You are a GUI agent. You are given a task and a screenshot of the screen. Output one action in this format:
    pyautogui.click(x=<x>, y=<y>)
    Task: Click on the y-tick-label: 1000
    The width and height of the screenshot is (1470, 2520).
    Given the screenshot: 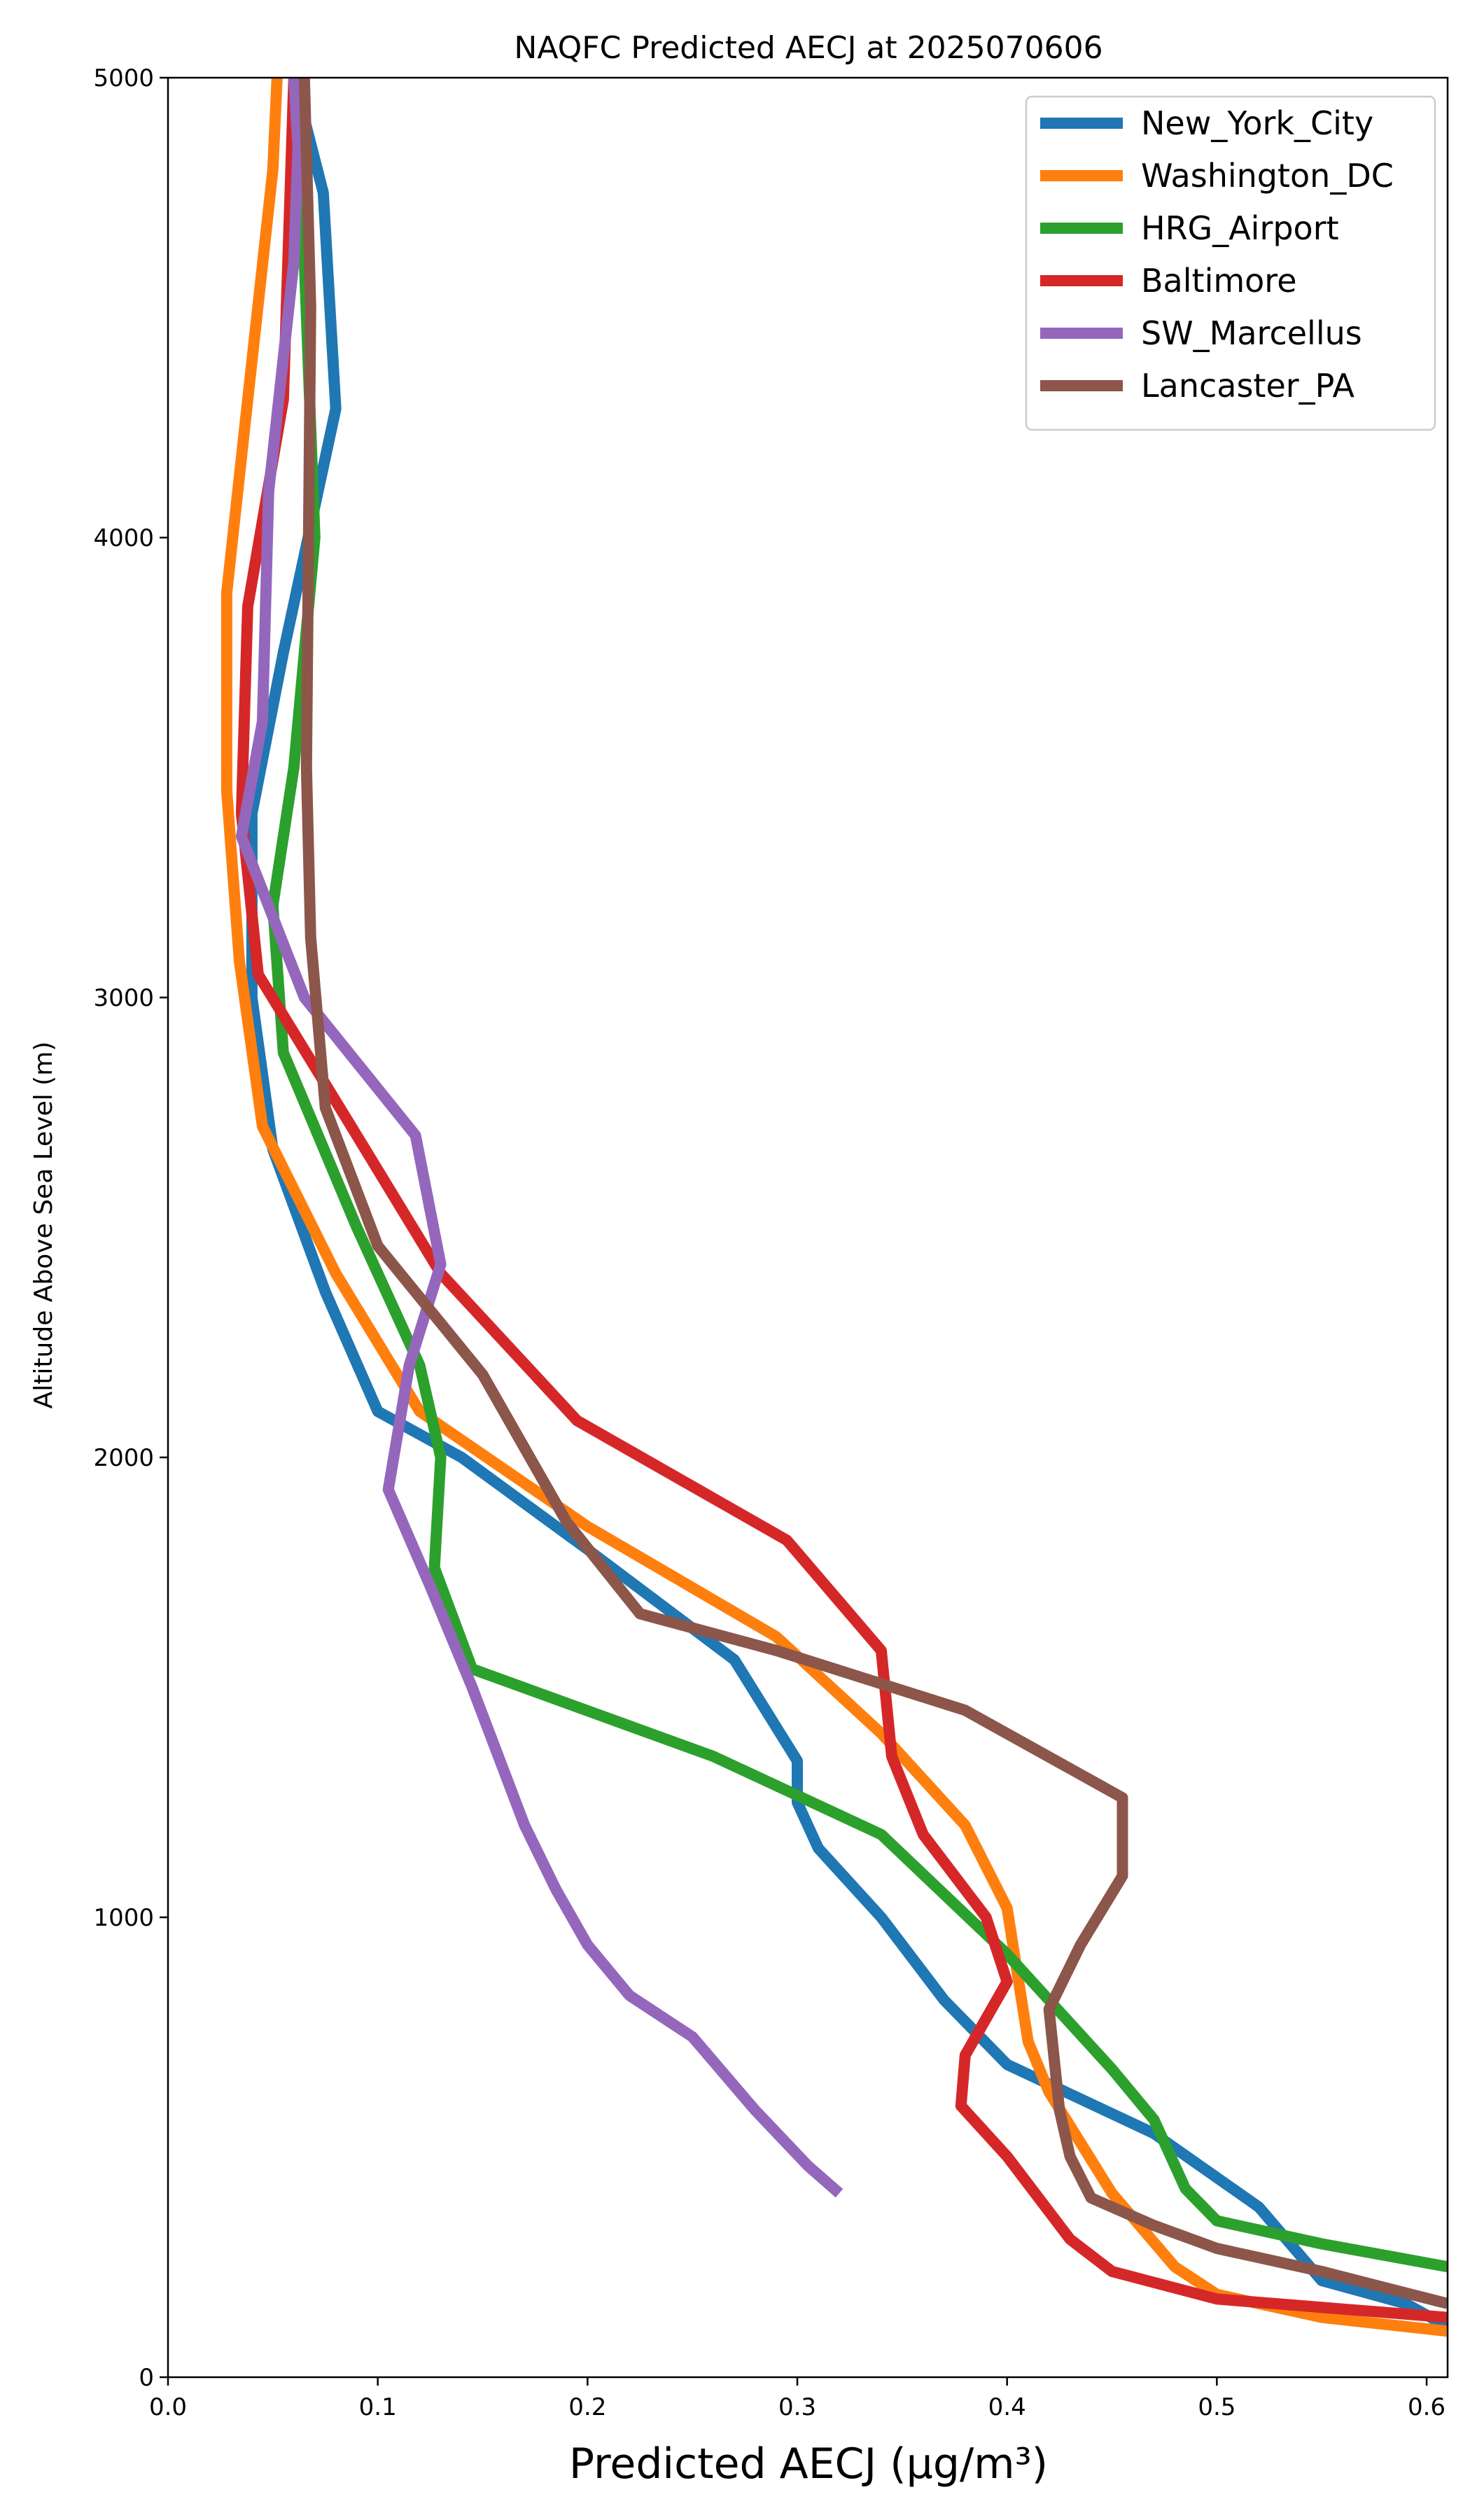 What is the action you would take?
    pyautogui.click(x=123, y=1918)
    